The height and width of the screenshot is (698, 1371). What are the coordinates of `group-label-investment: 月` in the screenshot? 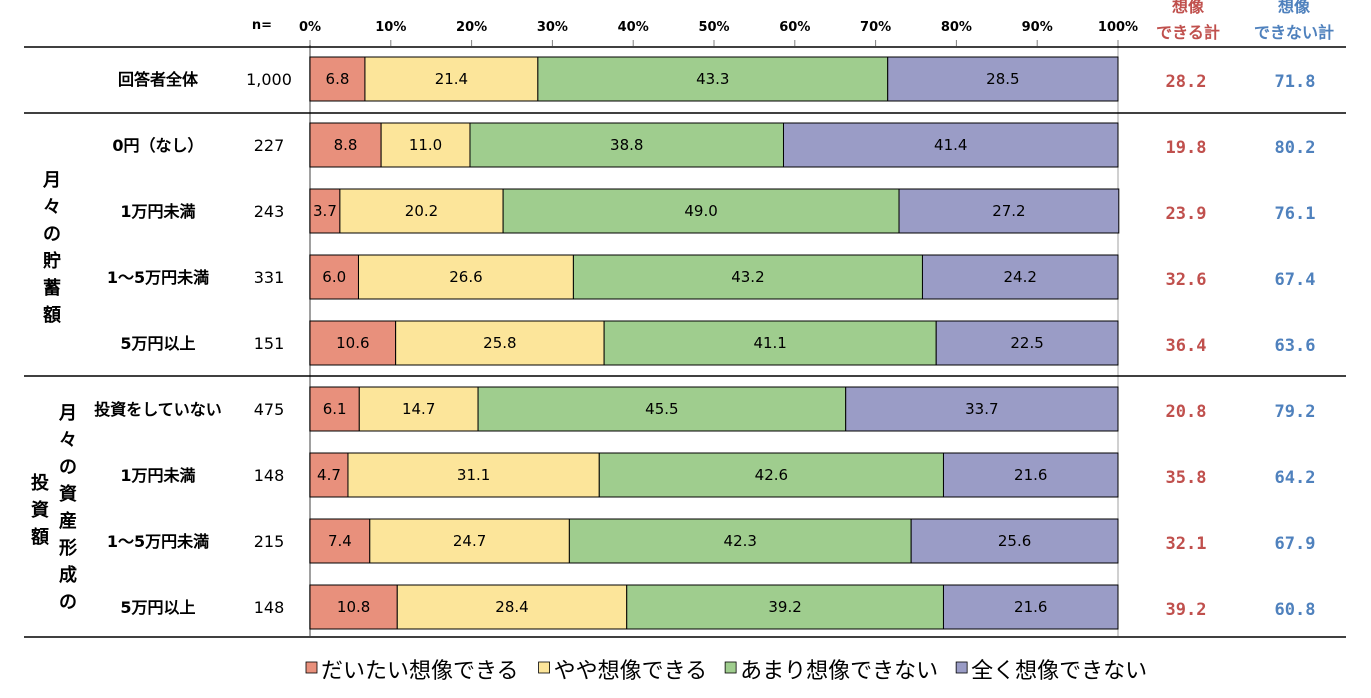 It's located at (67, 413).